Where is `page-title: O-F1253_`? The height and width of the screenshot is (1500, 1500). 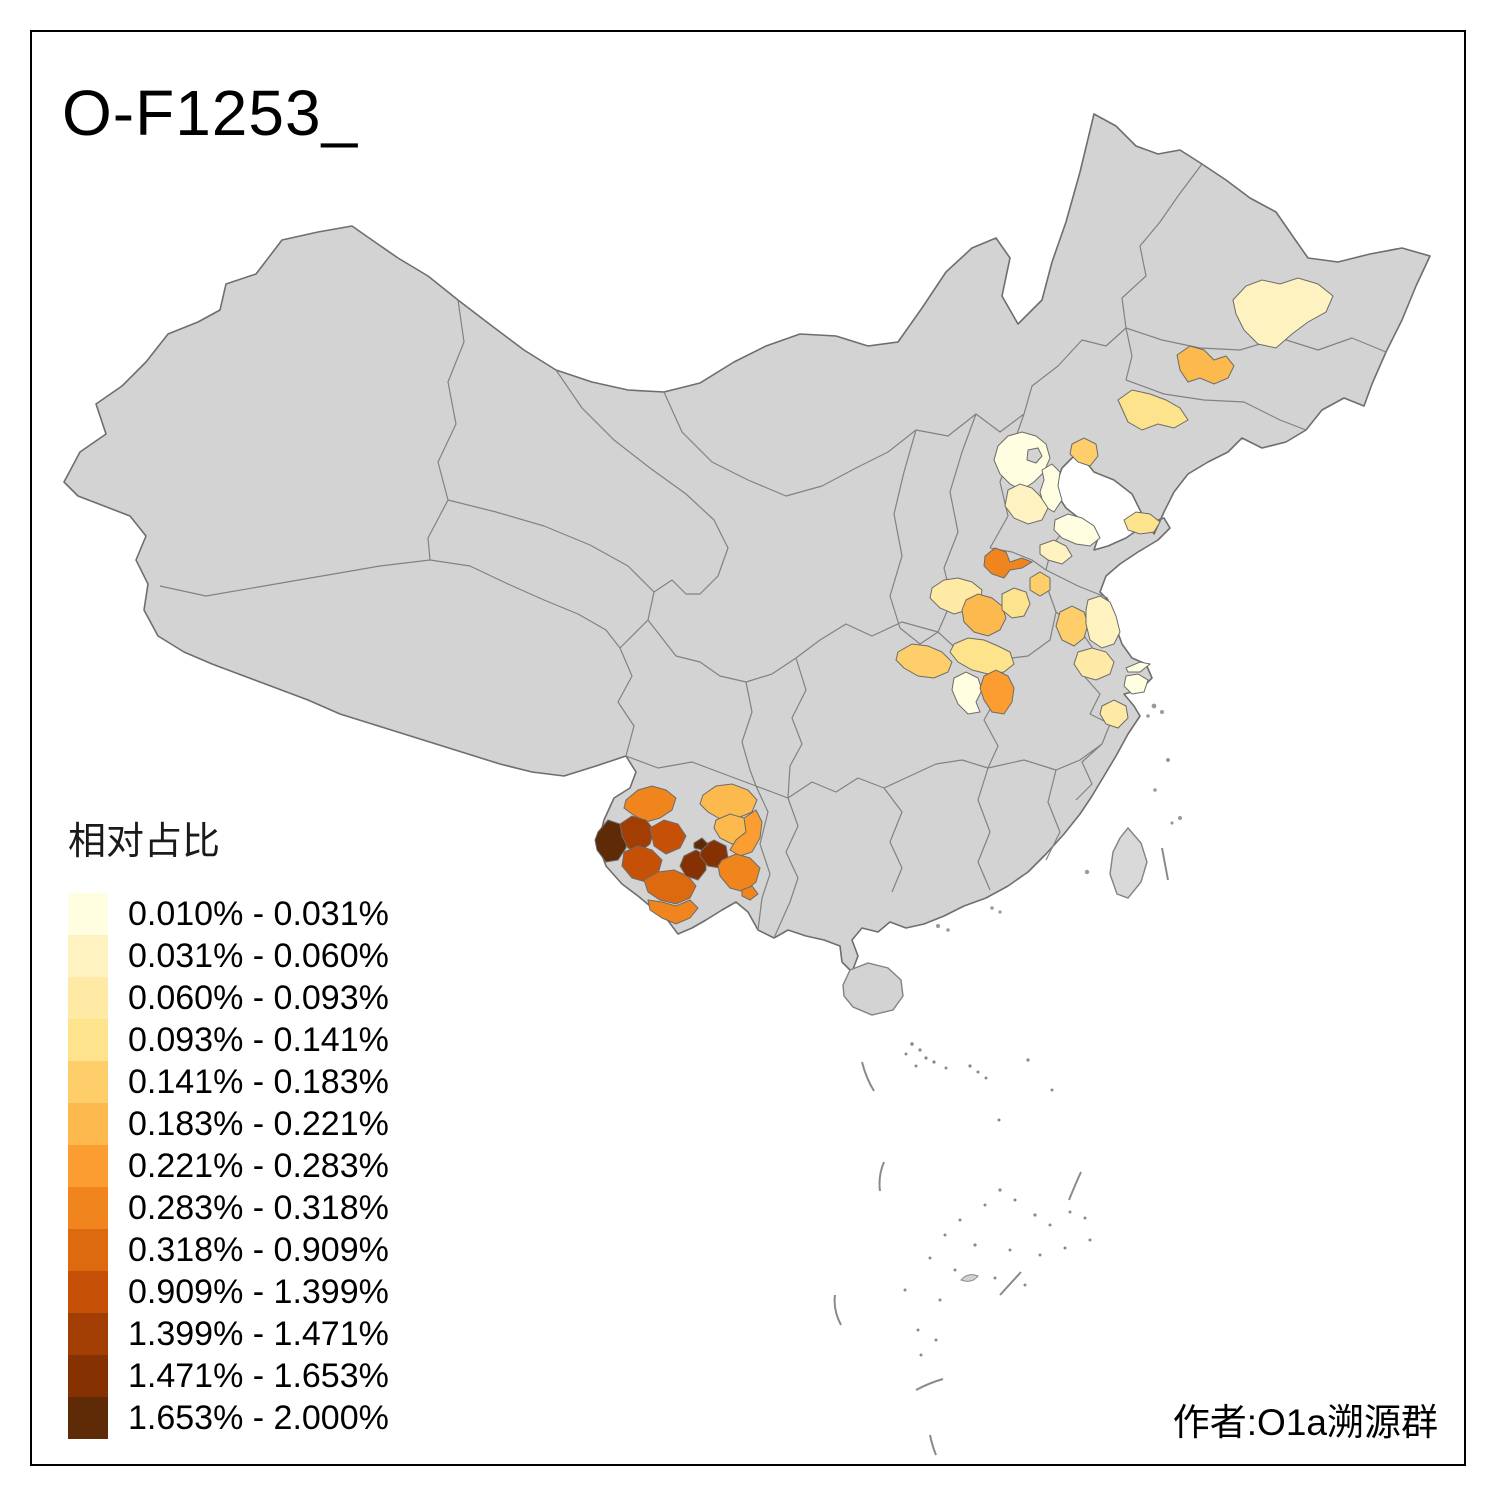 page-title: O-F1253_ is located at coordinates (210, 113).